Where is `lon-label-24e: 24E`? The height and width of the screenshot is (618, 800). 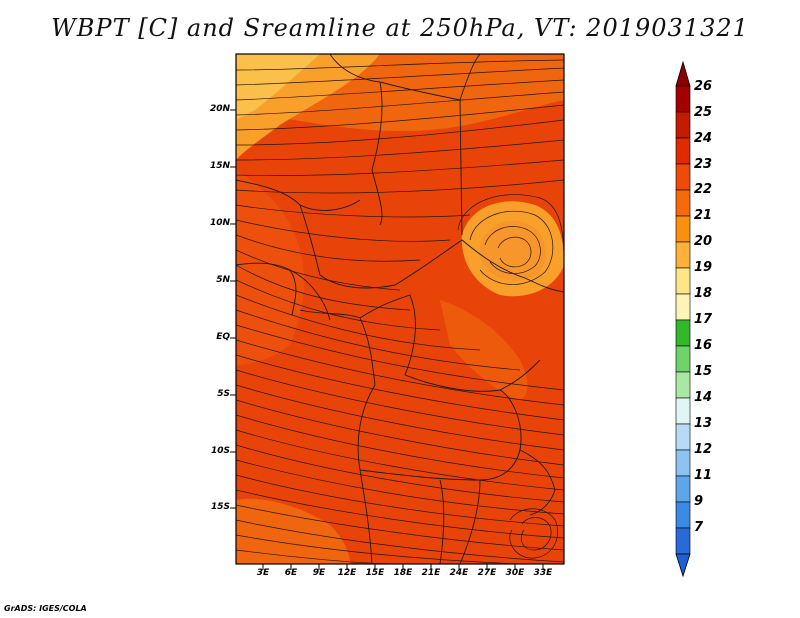 lon-label-24e: 24E is located at coordinates (459, 573).